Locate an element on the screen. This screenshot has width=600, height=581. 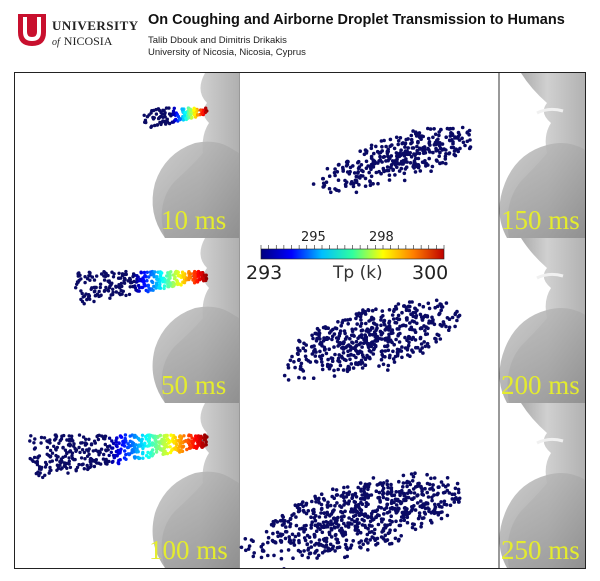
university-line1: UNIVERSITY is located at coordinates (95, 25).